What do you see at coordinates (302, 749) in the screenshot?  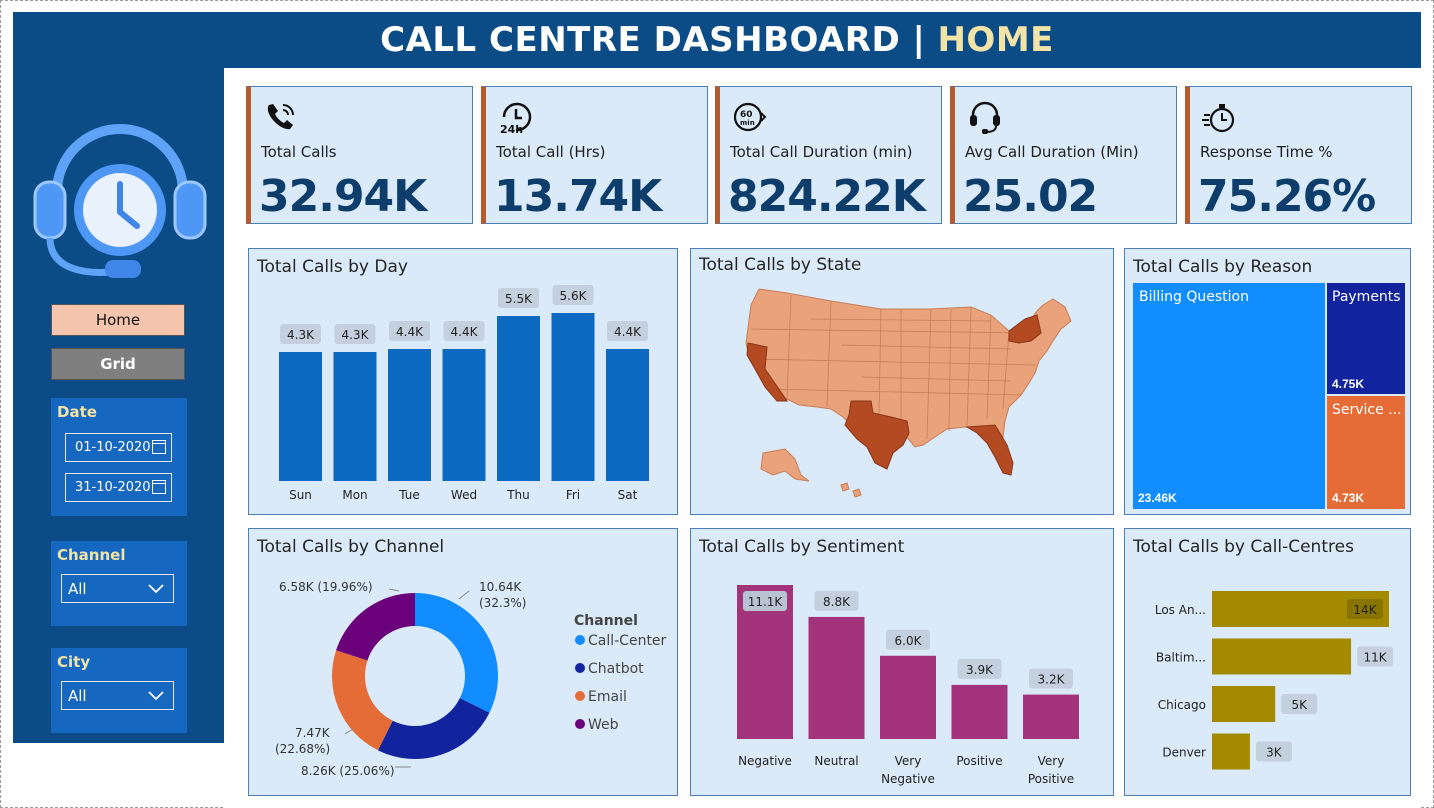 I see `slice-pct-label: (22.68%)` at bounding box center [302, 749].